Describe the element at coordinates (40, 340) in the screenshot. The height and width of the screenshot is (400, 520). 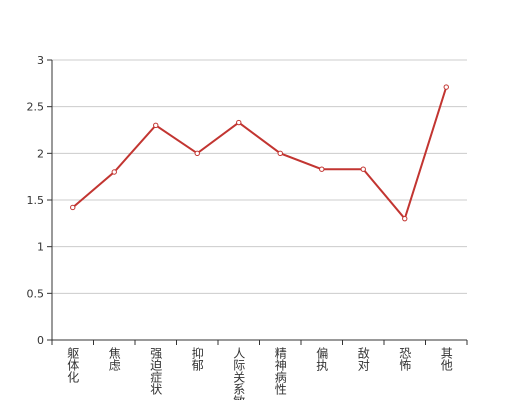
I see `y-tick-label: 0` at that location.